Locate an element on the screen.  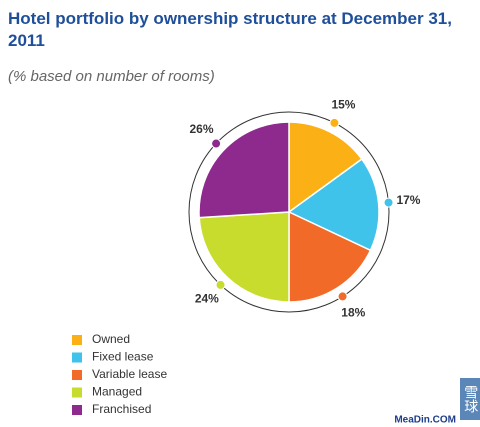
legend-label: Variable lease is located at coordinates (129, 374).